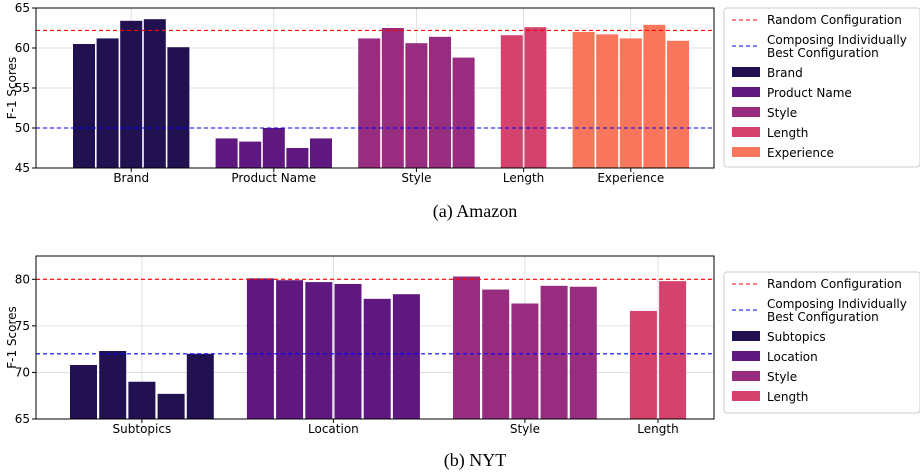  Describe the element at coordinates (333, 429) in the screenshot. I see `x-tick-label: Location` at that location.